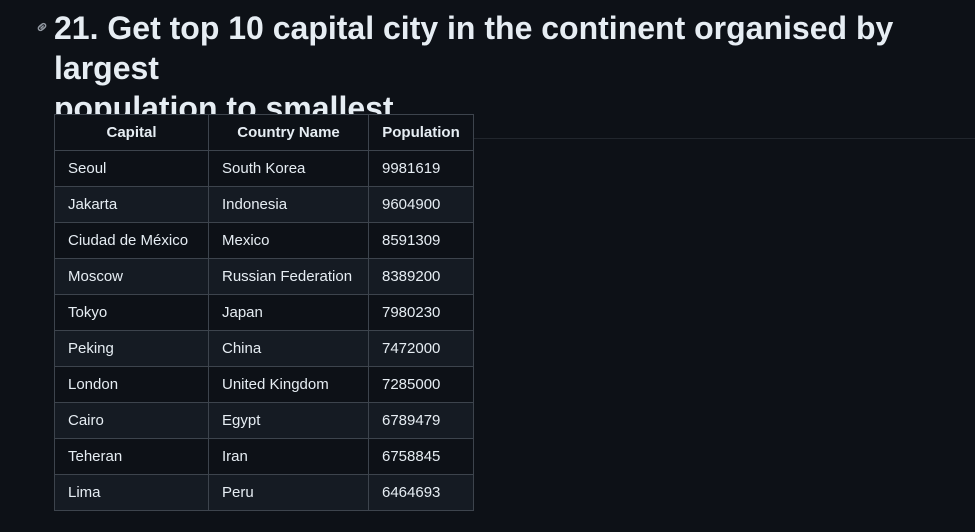 The image size is (975, 532). What do you see at coordinates (131, 204) in the screenshot?
I see `cell-capital: Jakarta` at bounding box center [131, 204].